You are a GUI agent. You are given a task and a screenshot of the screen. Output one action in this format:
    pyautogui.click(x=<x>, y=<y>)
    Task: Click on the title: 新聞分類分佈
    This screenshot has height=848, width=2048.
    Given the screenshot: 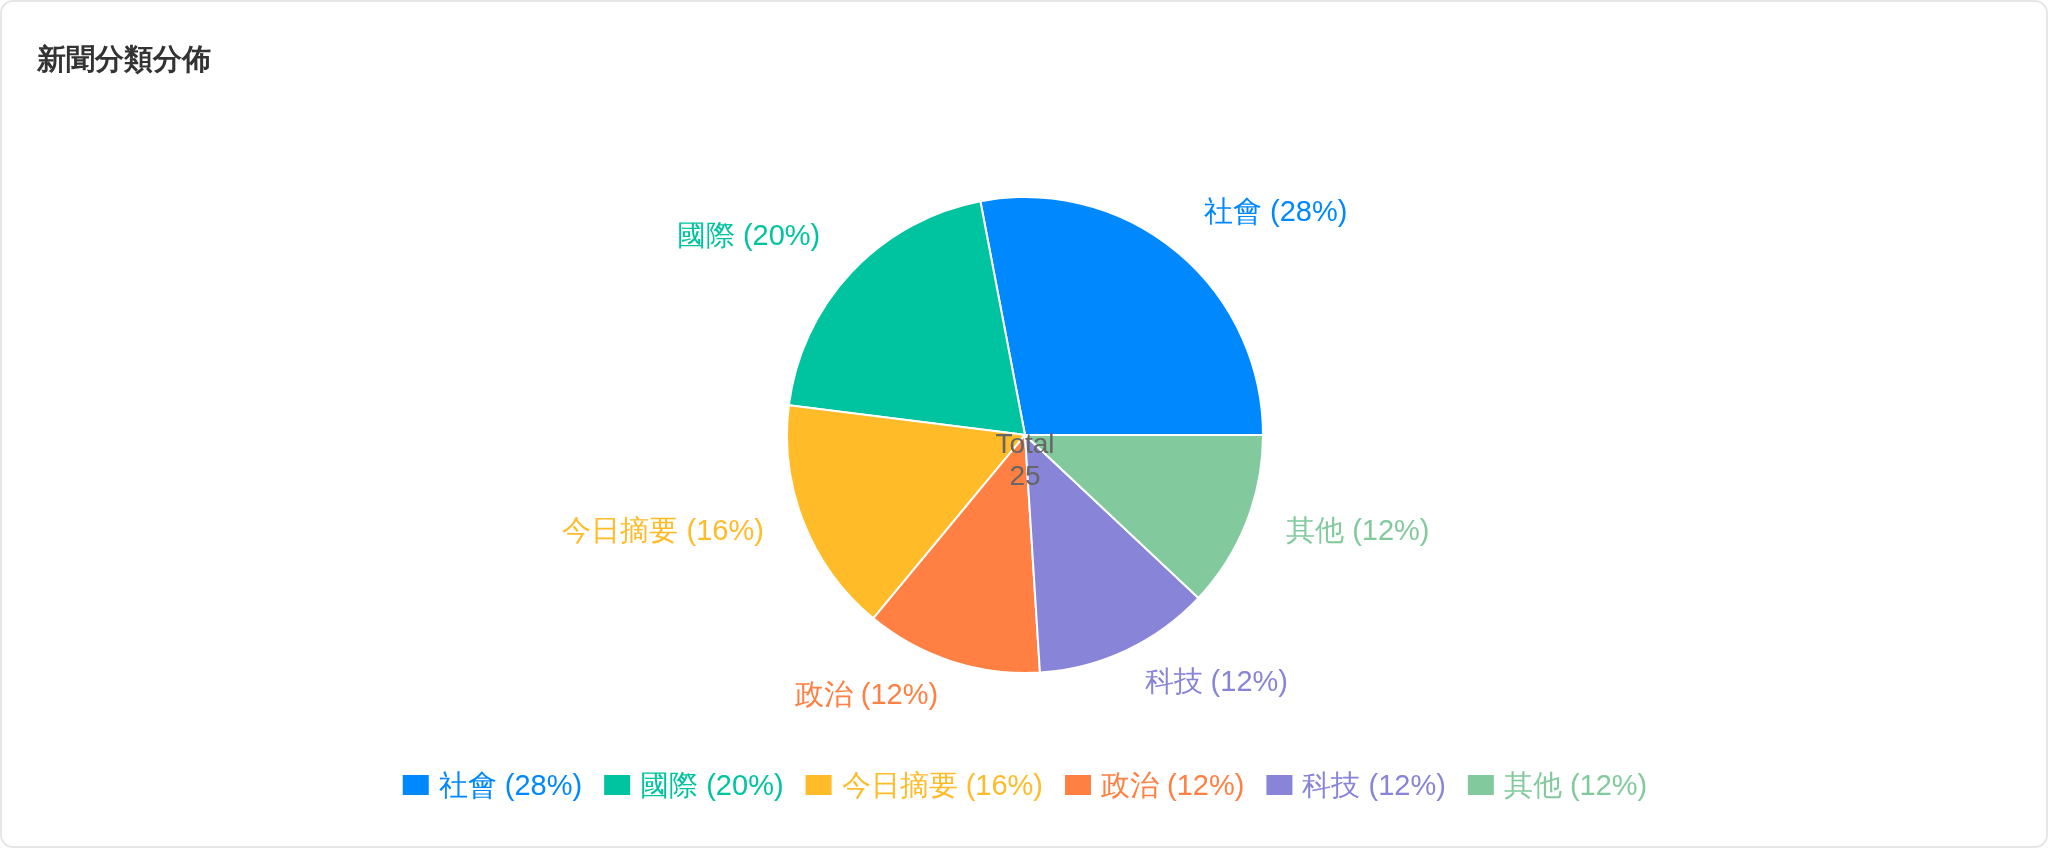 What is the action you would take?
    pyautogui.click(x=124, y=59)
    